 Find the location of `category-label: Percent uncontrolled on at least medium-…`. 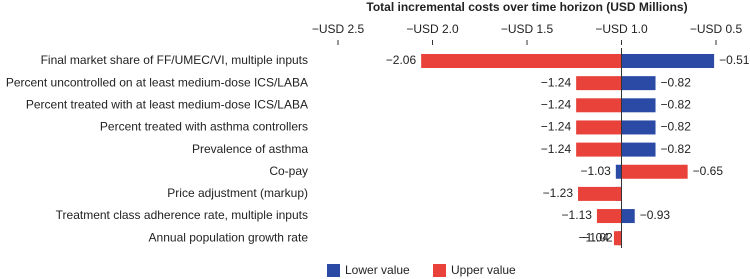

category-label: Percent uncontrolled on at least medium-… is located at coordinates (157, 82).